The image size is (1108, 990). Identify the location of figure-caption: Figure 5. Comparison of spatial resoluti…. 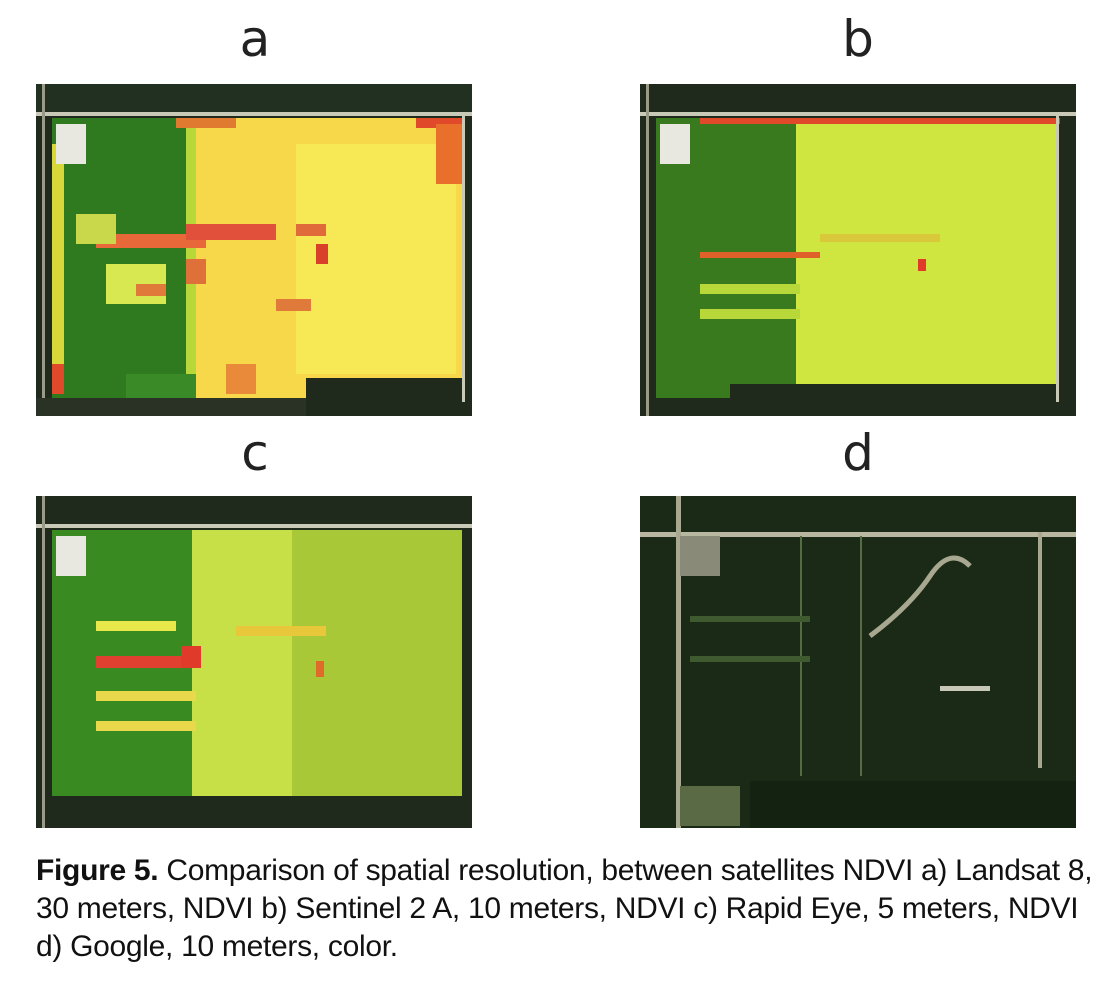
(566, 909).